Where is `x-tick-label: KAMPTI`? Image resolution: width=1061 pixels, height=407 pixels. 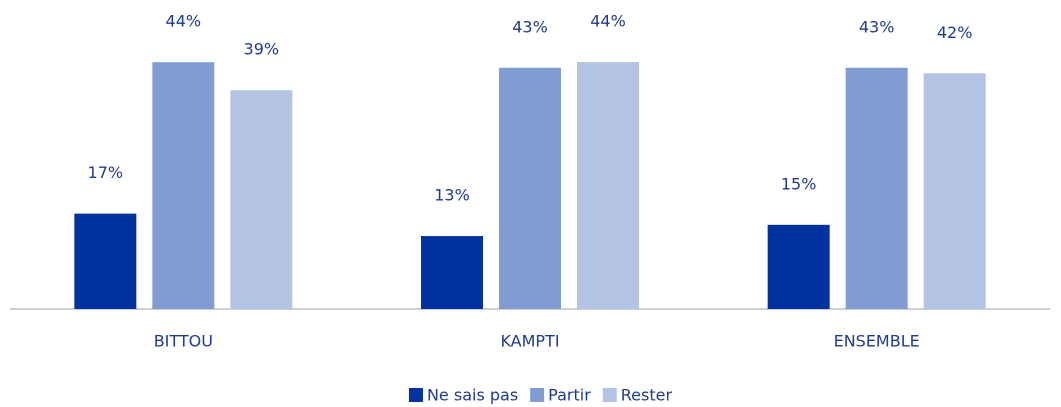
x-tick-label: KAMPTI is located at coordinates (529, 341).